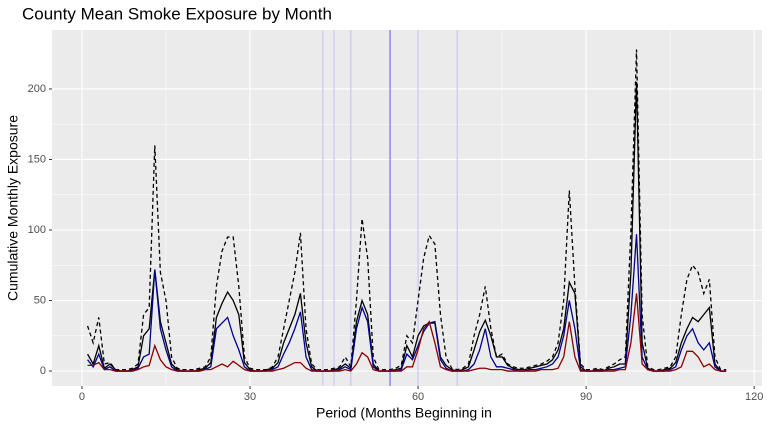  Describe the element at coordinates (177, 13) in the screenshot. I see `chart-title: County Mean Smoke Exposure by Month` at that location.